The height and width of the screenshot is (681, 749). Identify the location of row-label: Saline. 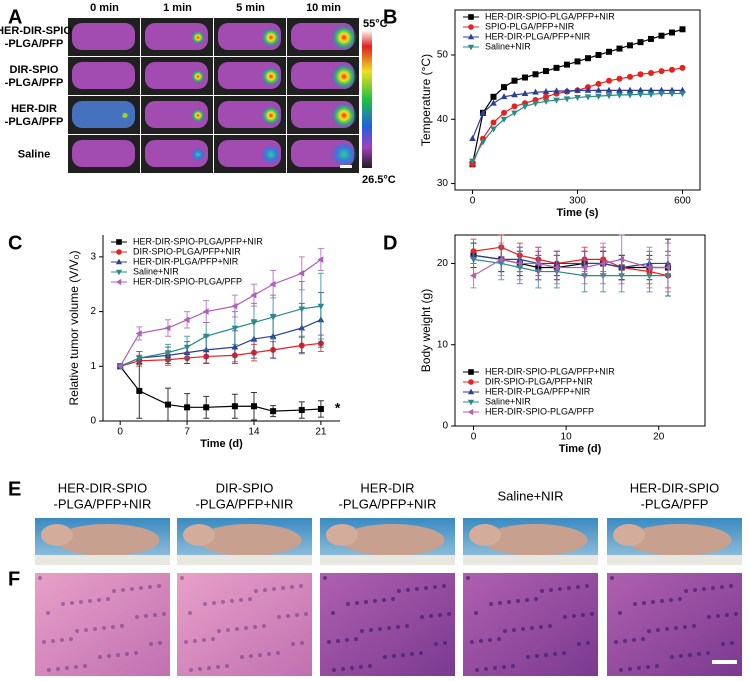
(34, 154).